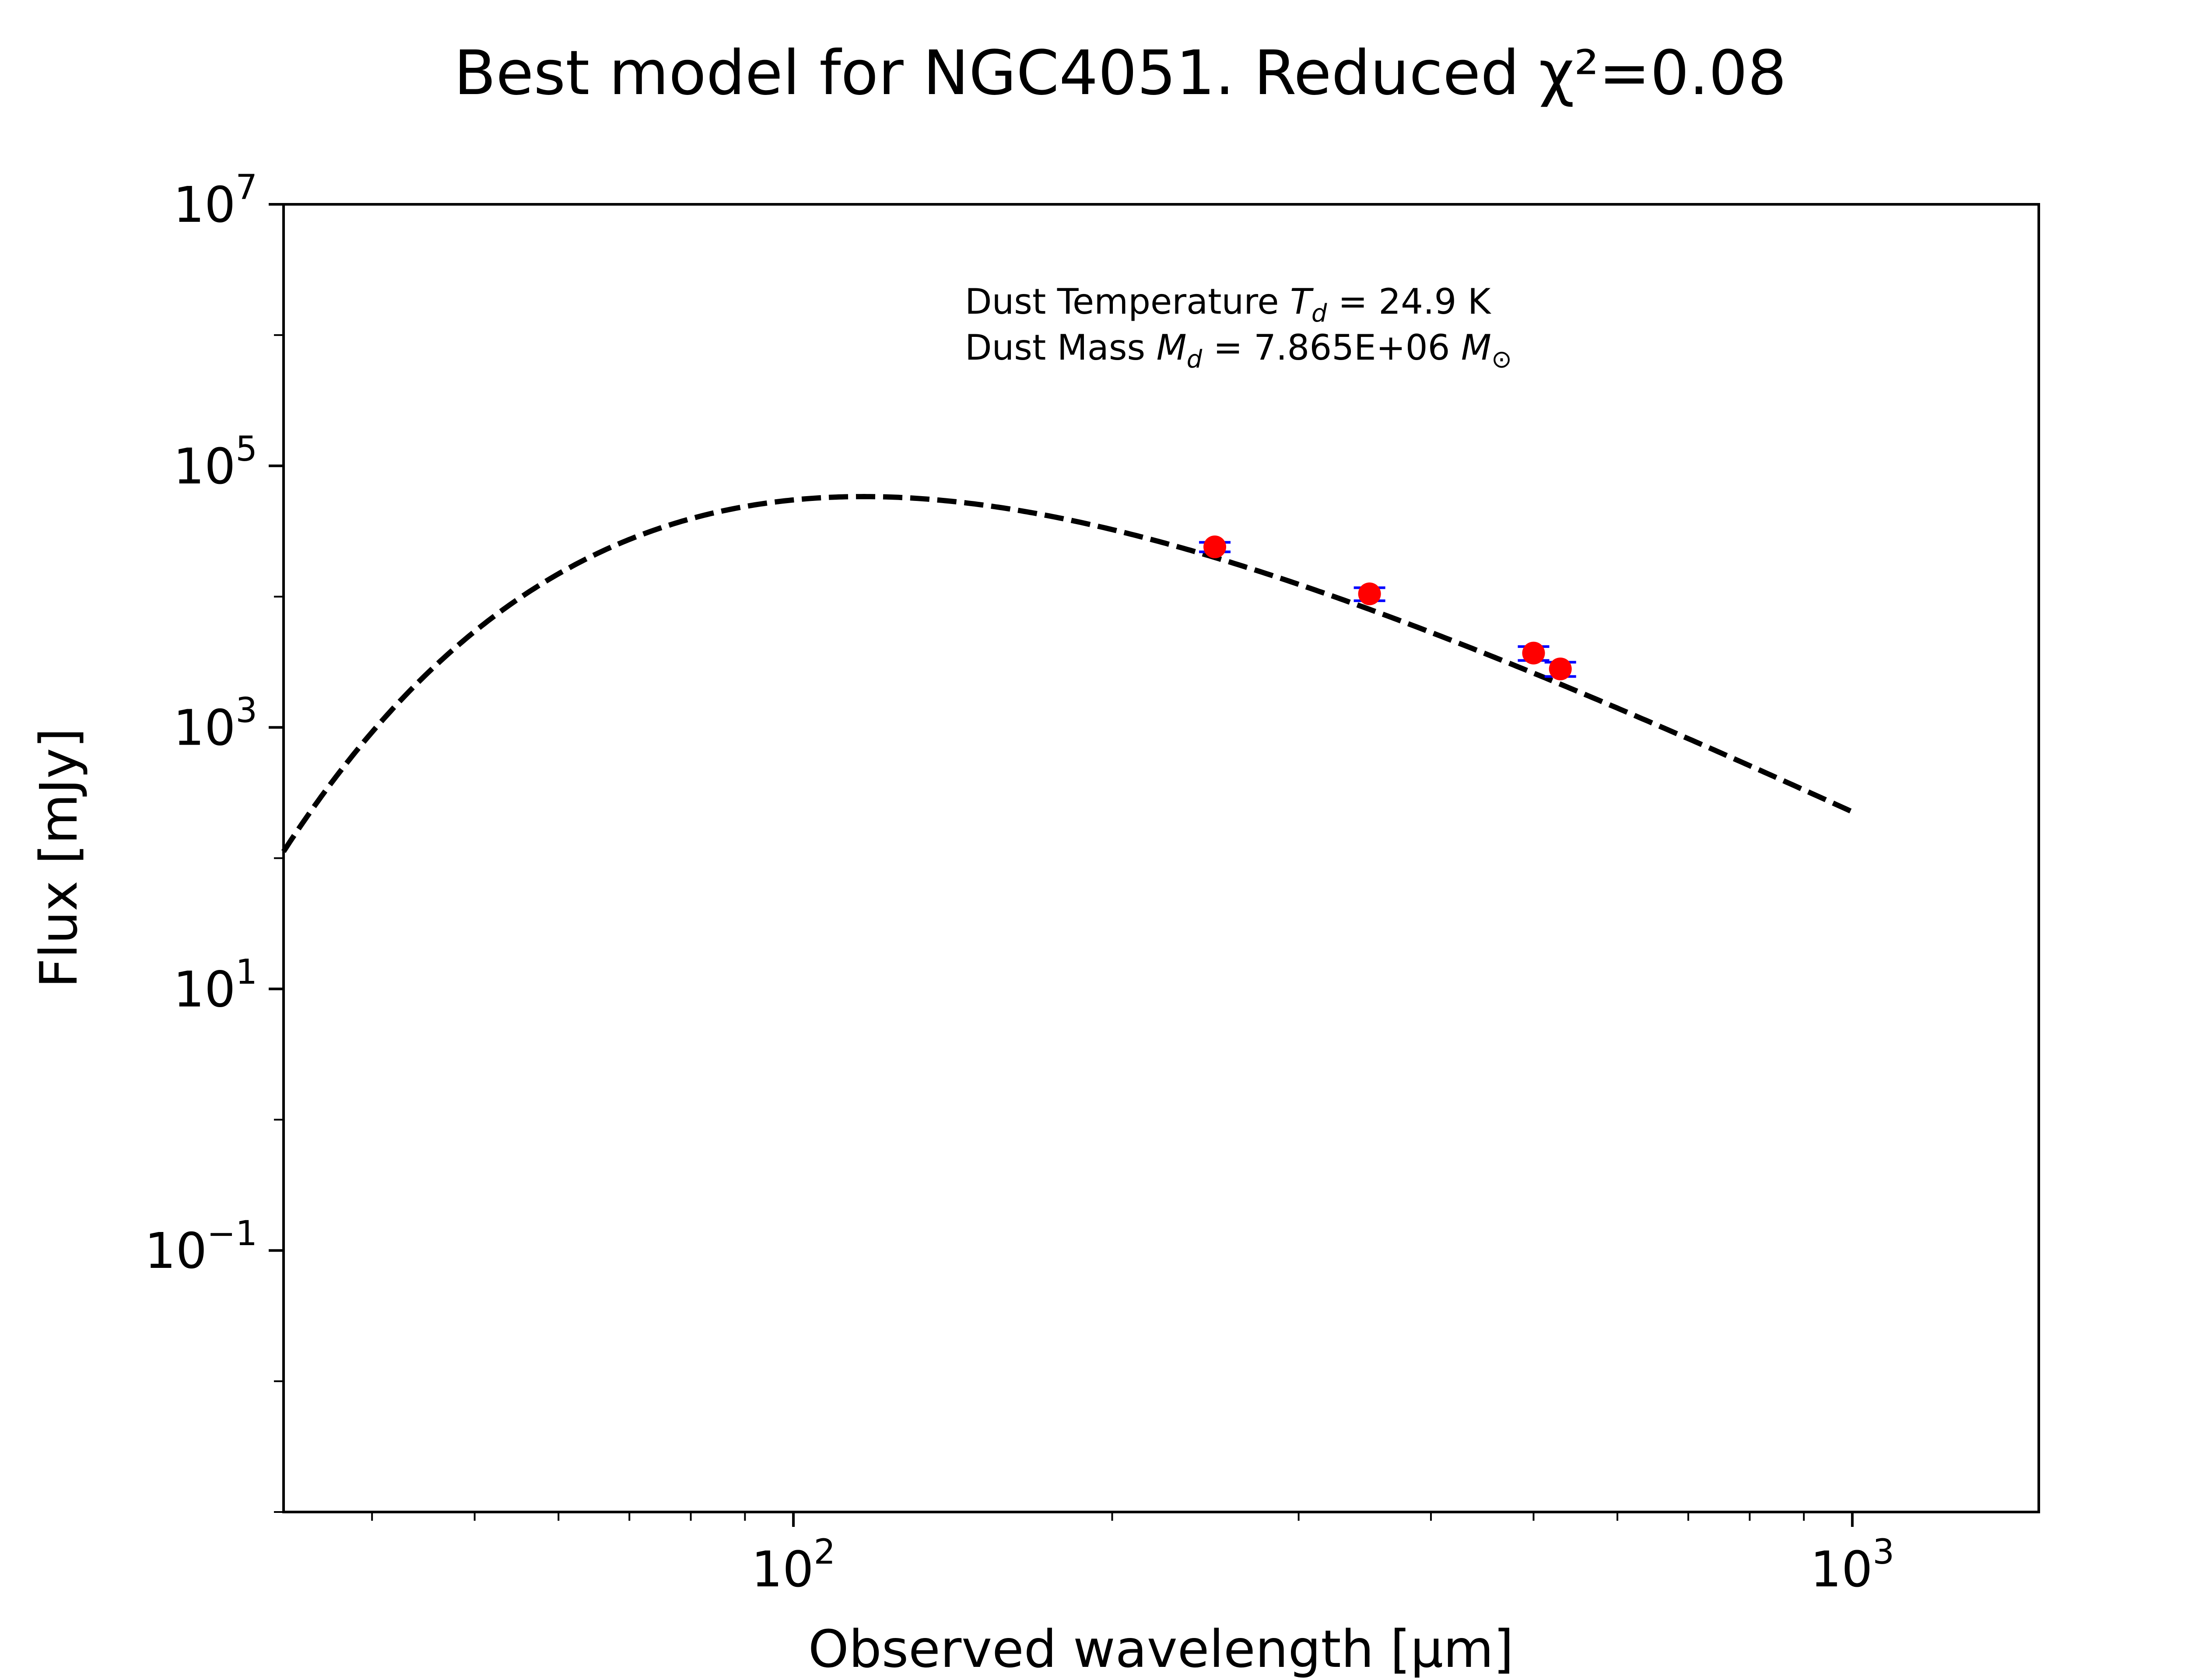  I want to click on y-tick-label: 10¹, so click(215, 985).